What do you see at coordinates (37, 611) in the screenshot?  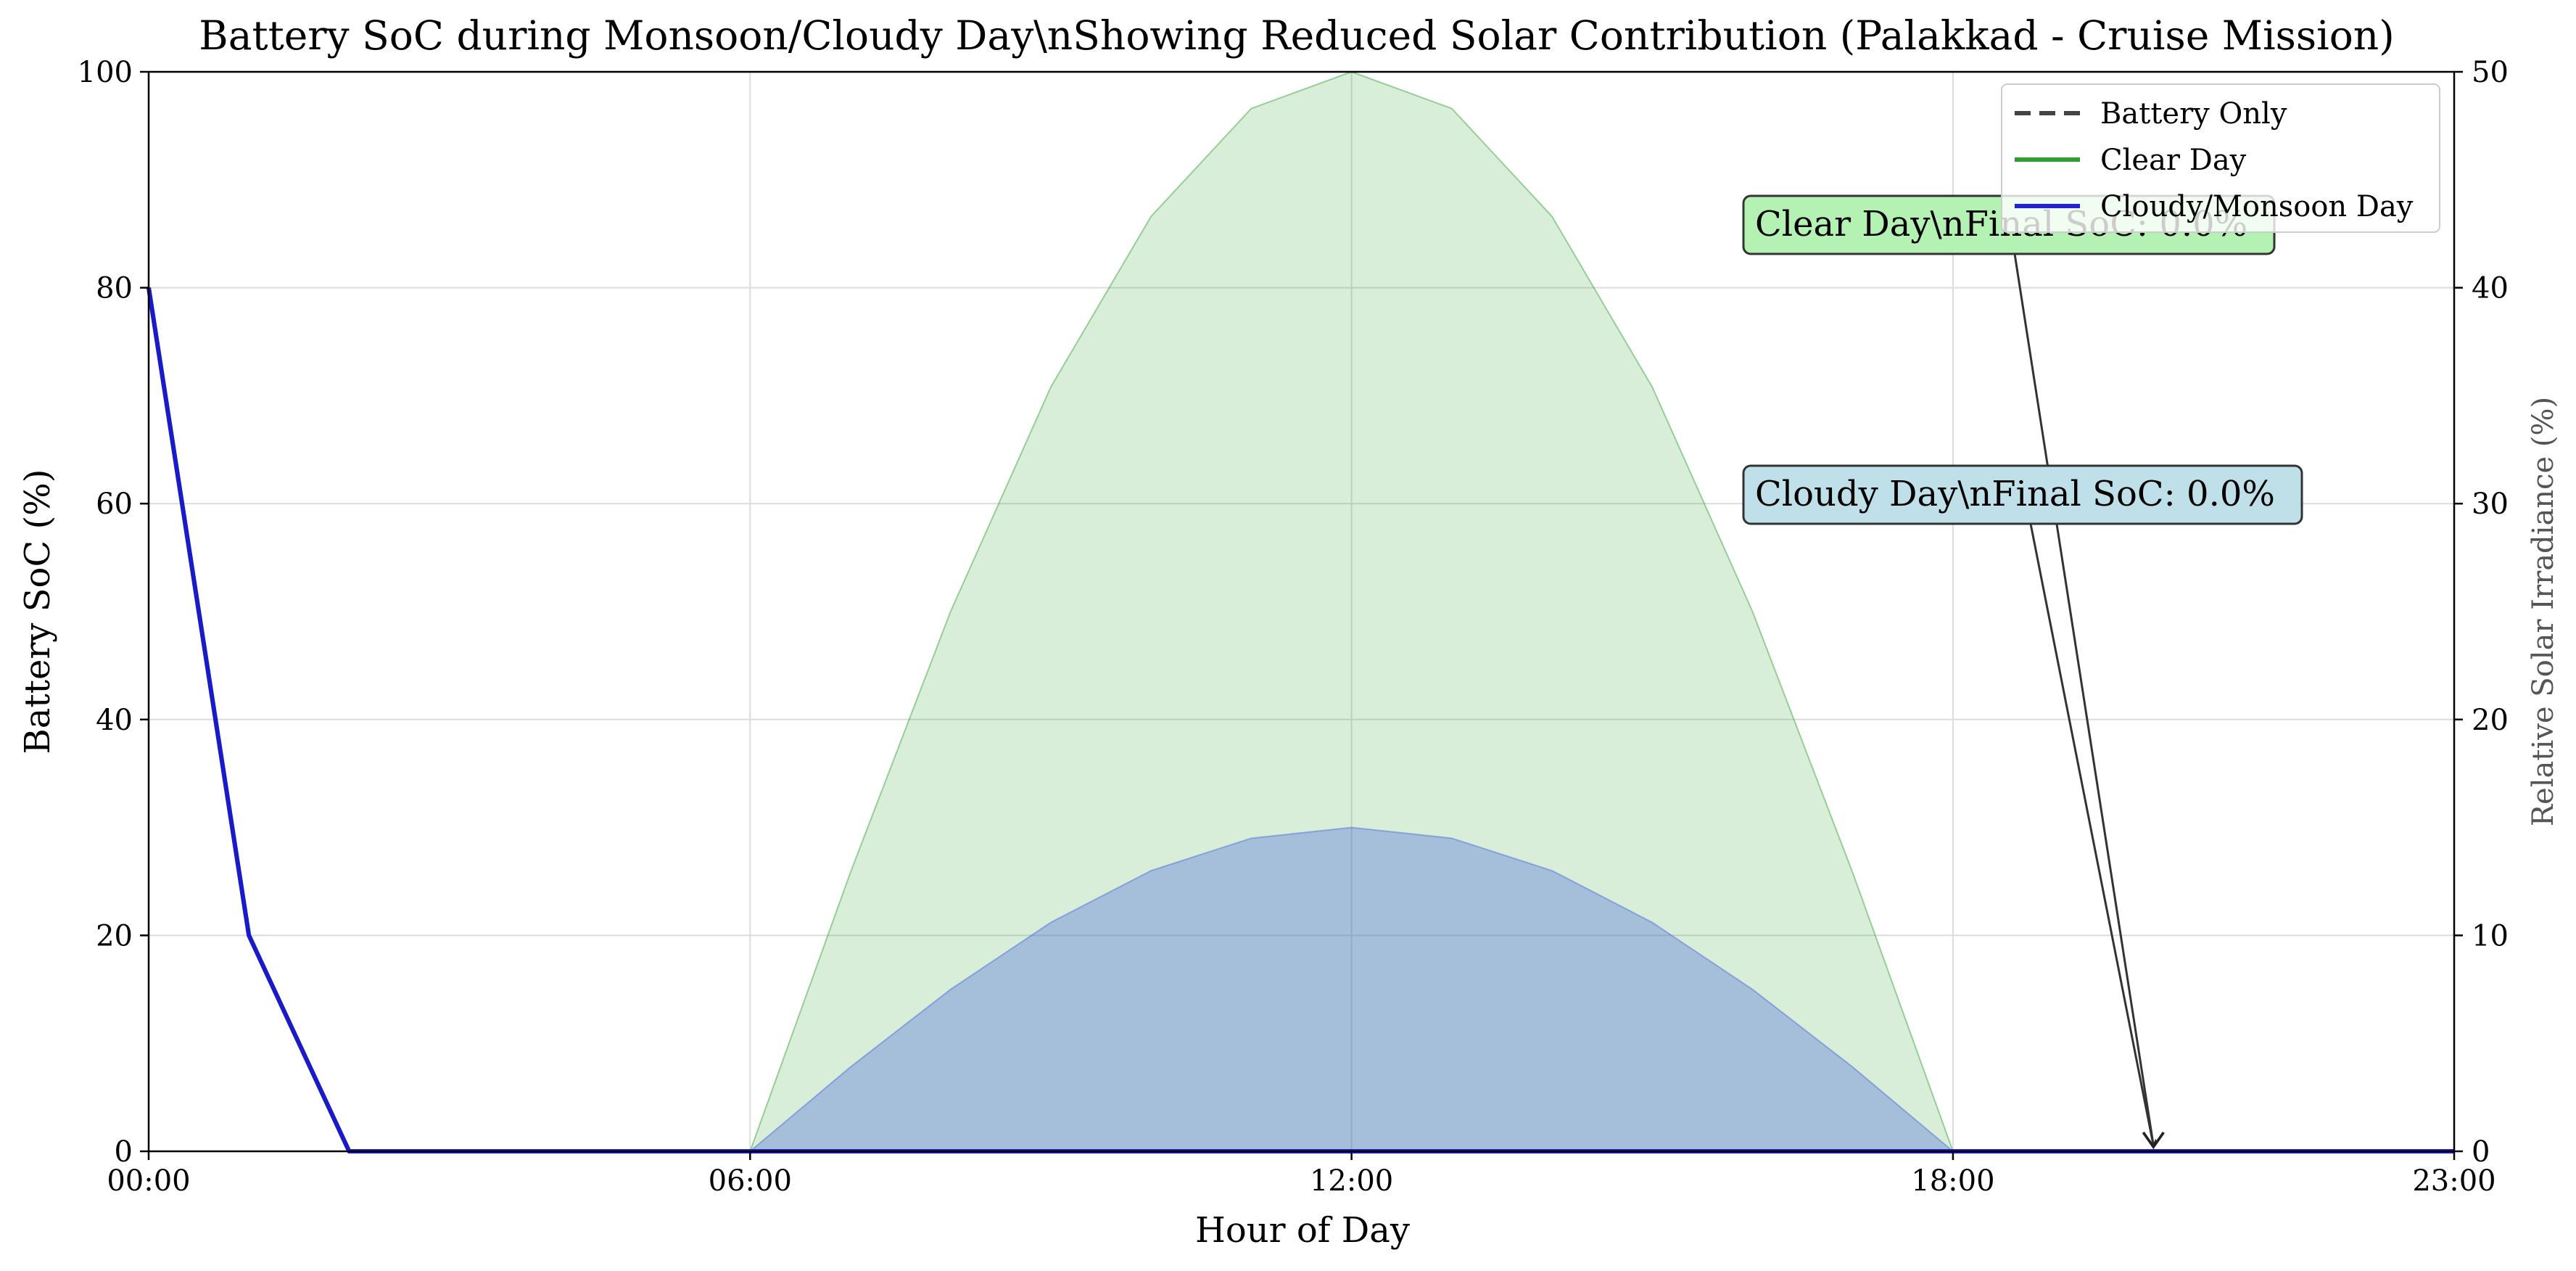 I see `y-axis-label: Battery SoC (%)` at bounding box center [37, 611].